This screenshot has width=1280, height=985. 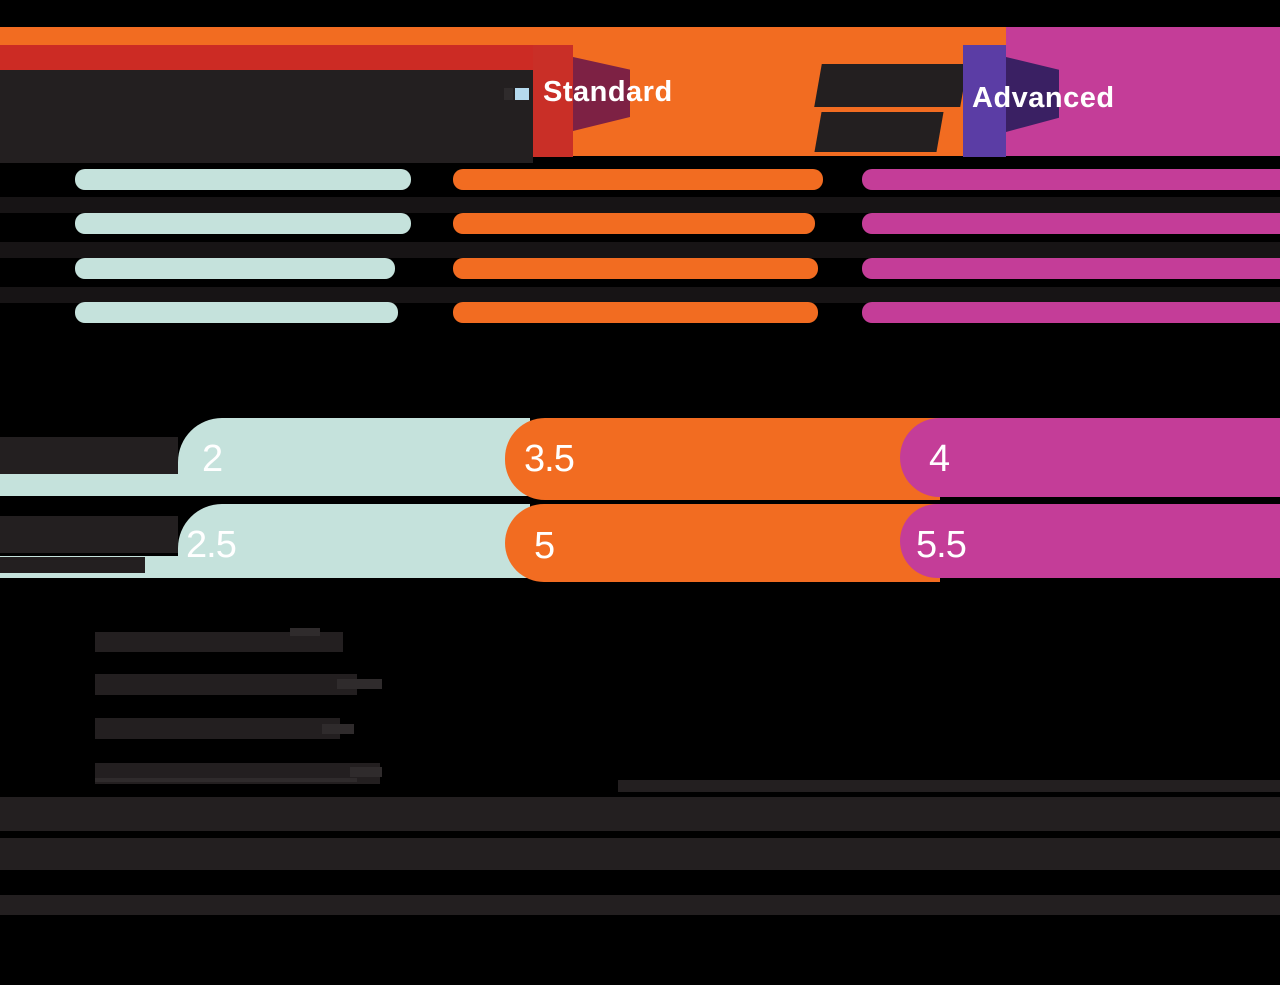 What do you see at coordinates (354, 541) in the screenshot?
I see `score-row2-teal-pill` at bounding box center [354, 541].